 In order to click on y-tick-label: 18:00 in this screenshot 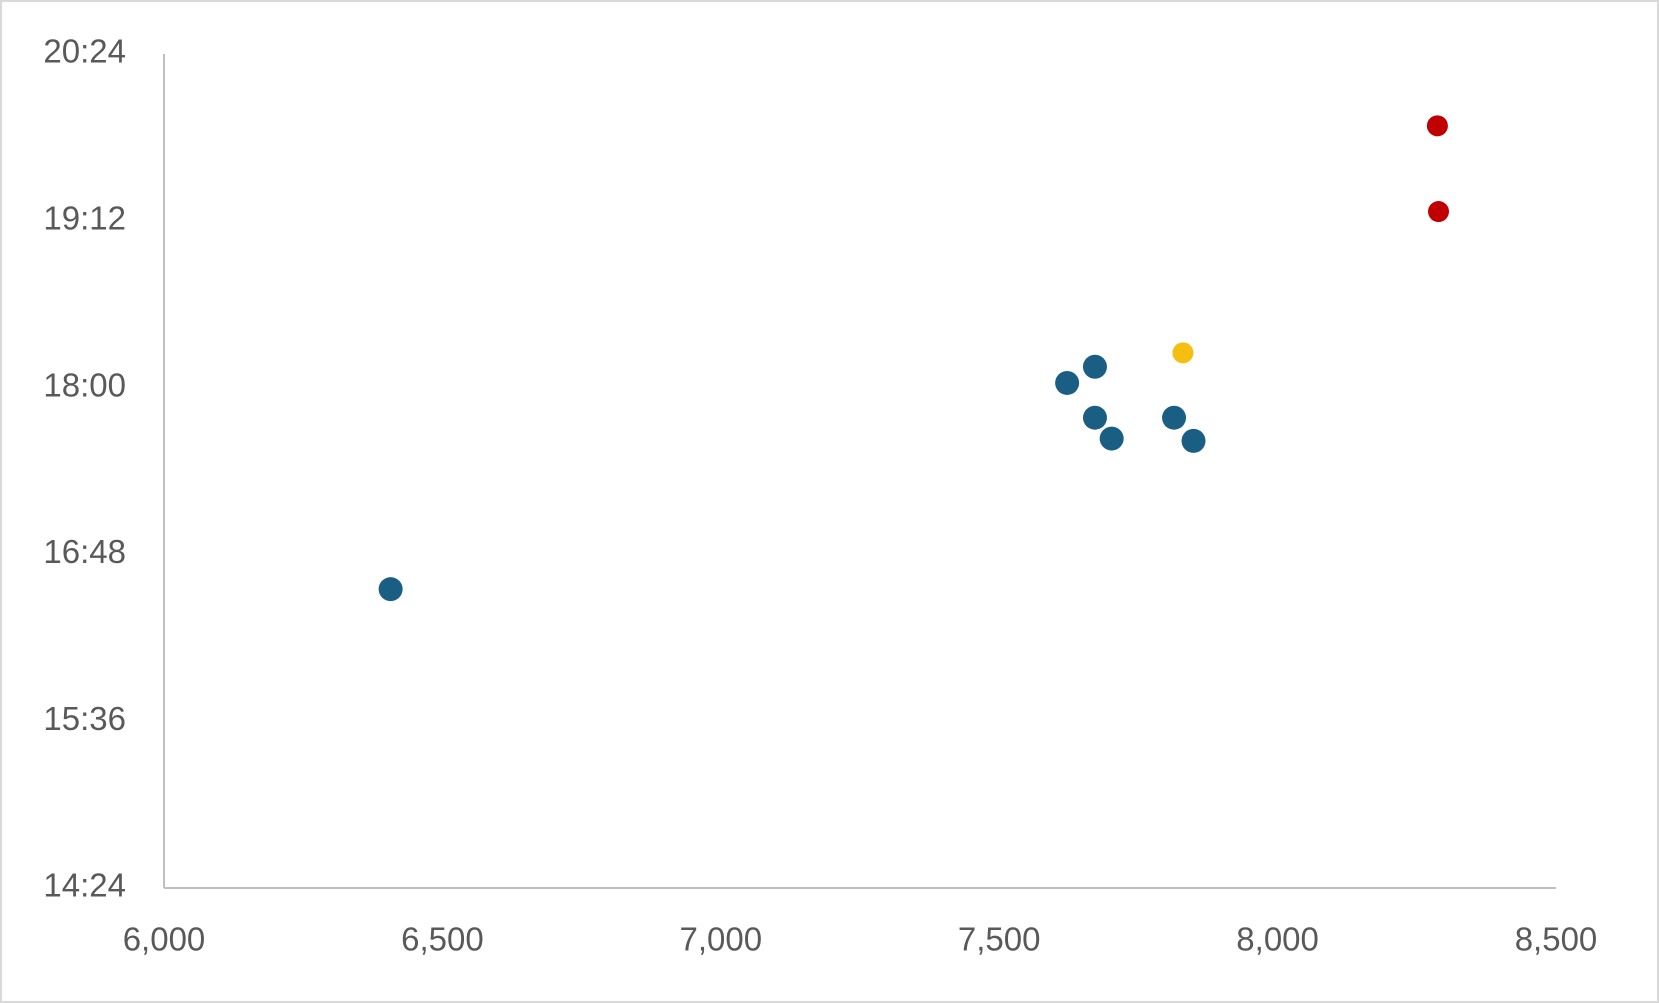, I will do `click(84, 384)`.